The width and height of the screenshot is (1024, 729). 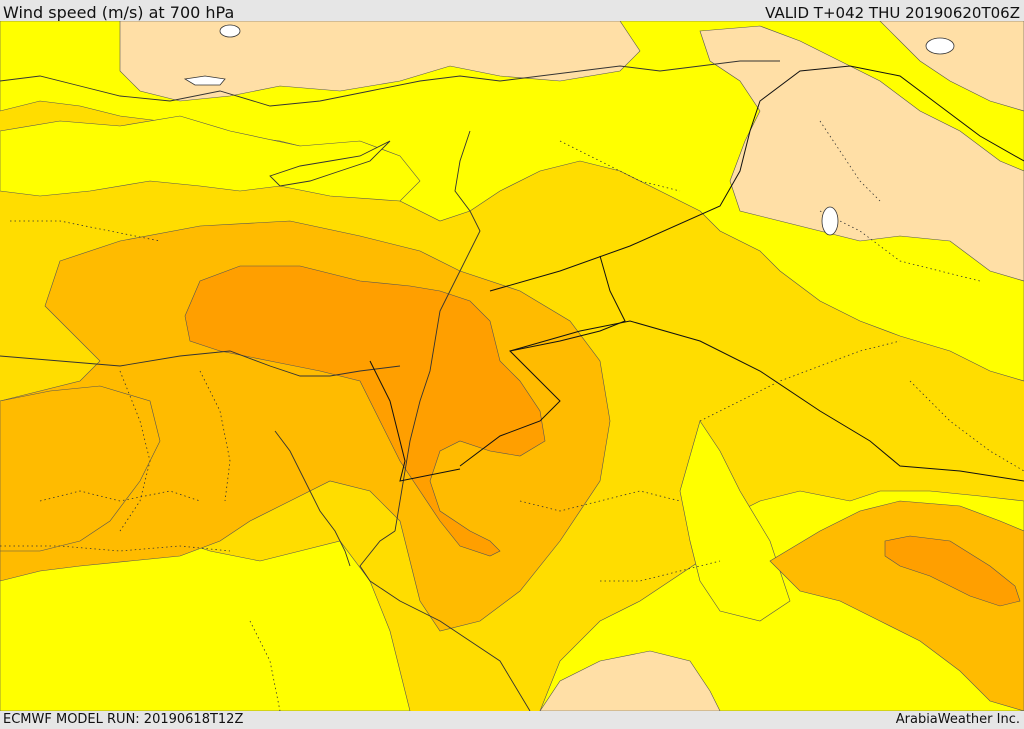 What do you see at coordinates (119, 12) in the screenshot?
I see `map-title: Wind speed (m/s) at 700 hPa` at bounding box center [119, 12].